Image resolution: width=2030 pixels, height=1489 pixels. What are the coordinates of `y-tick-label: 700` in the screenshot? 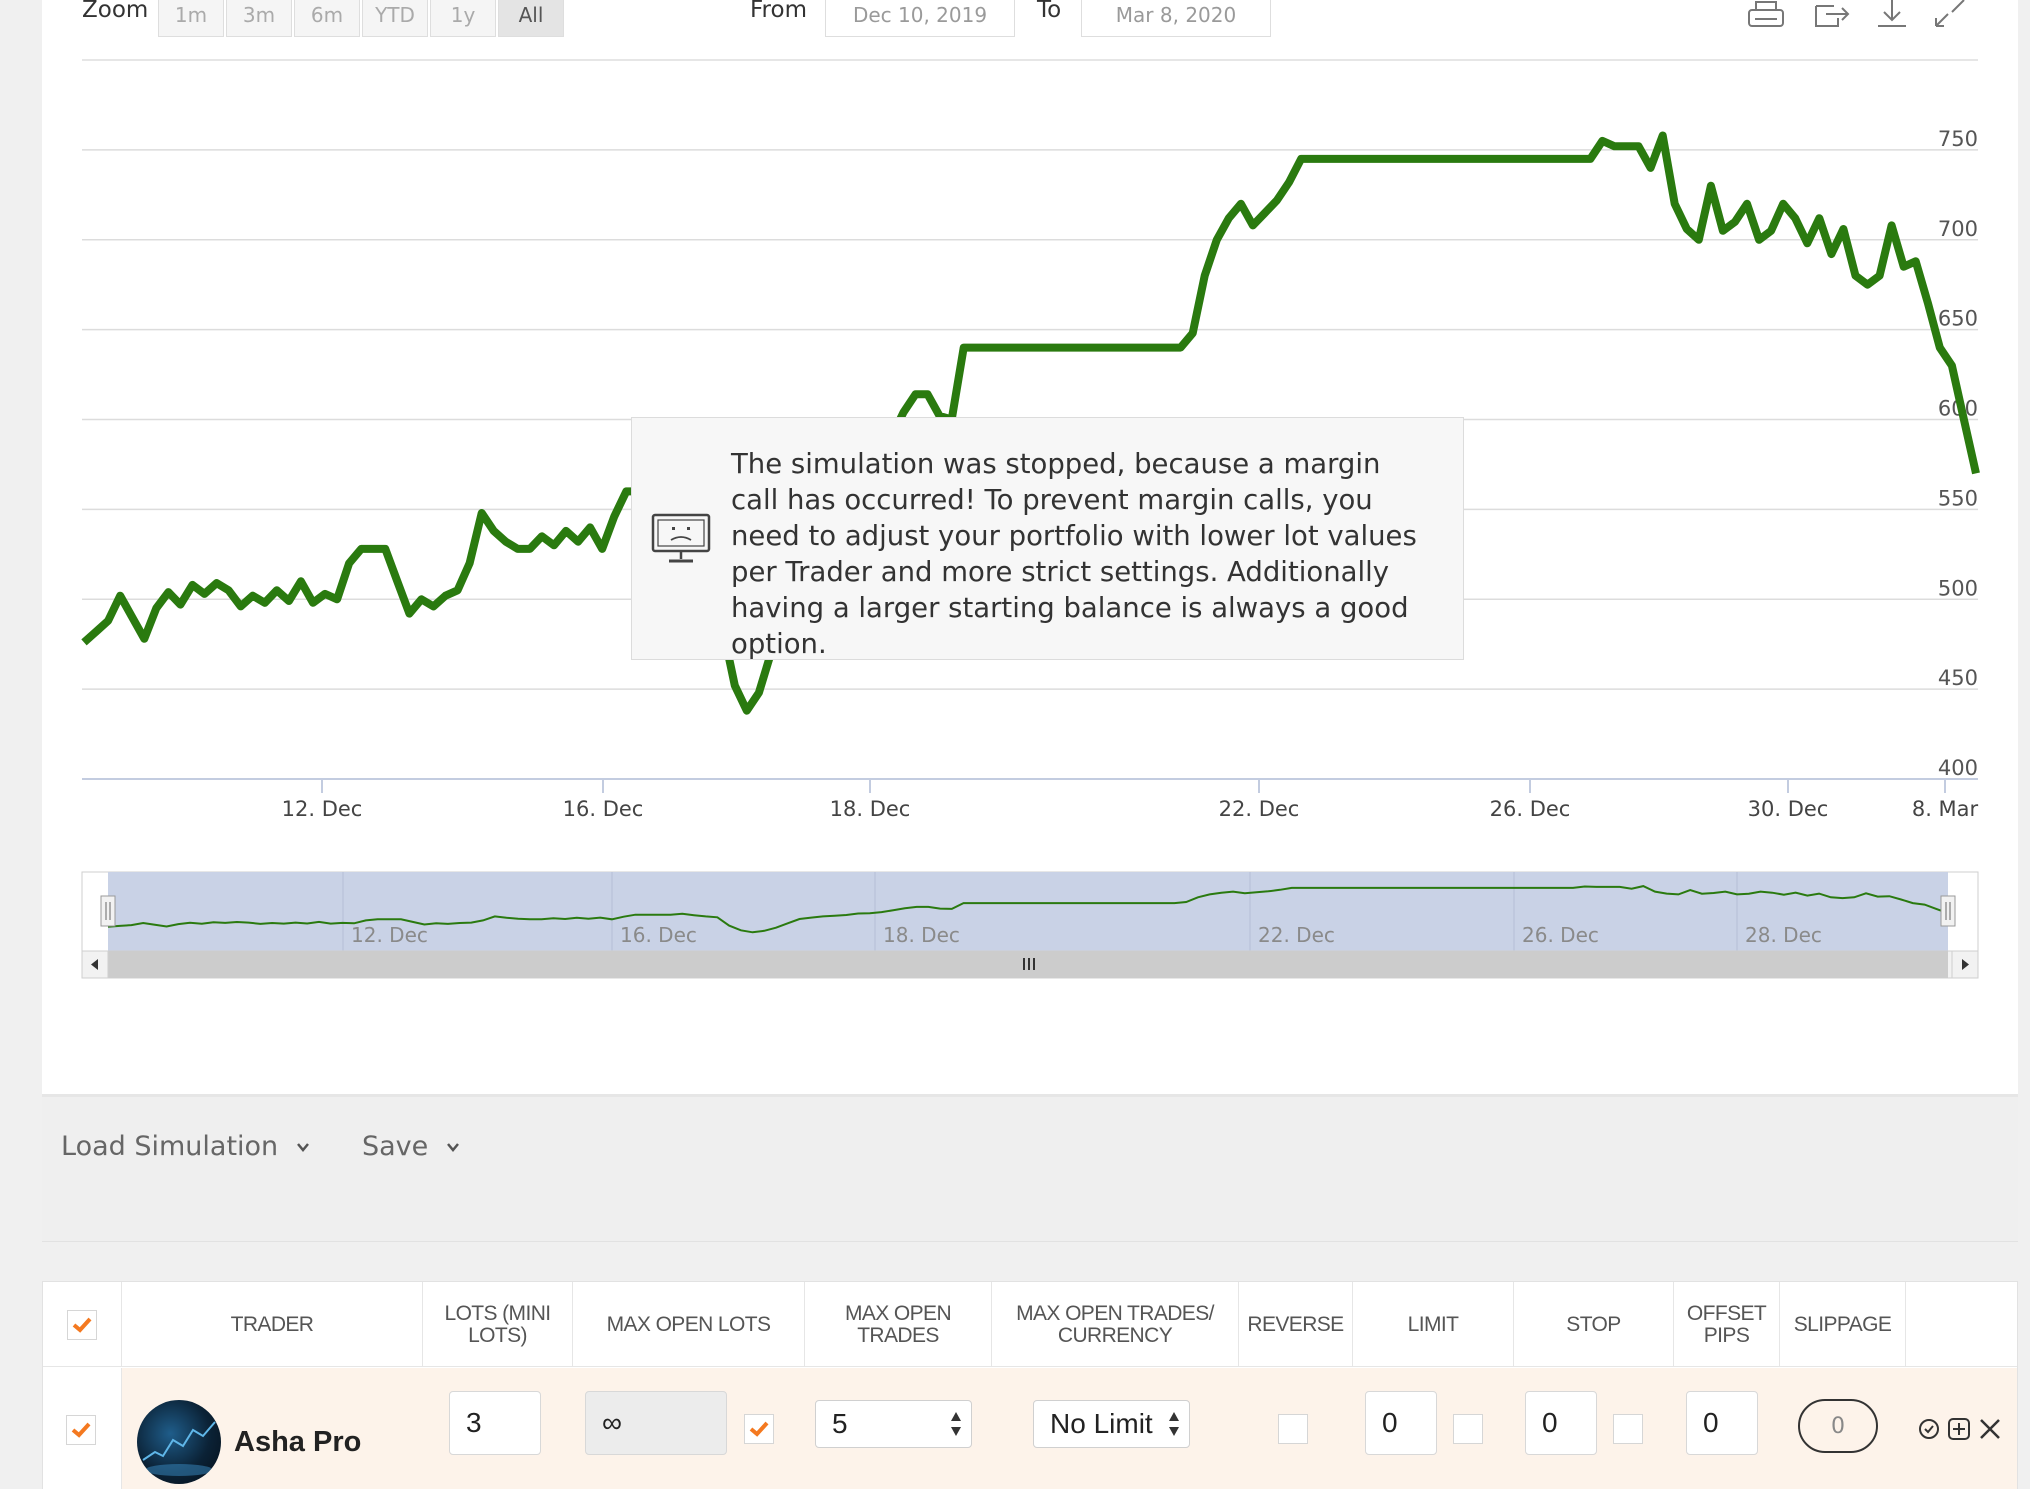 It's located at (1958, 229).